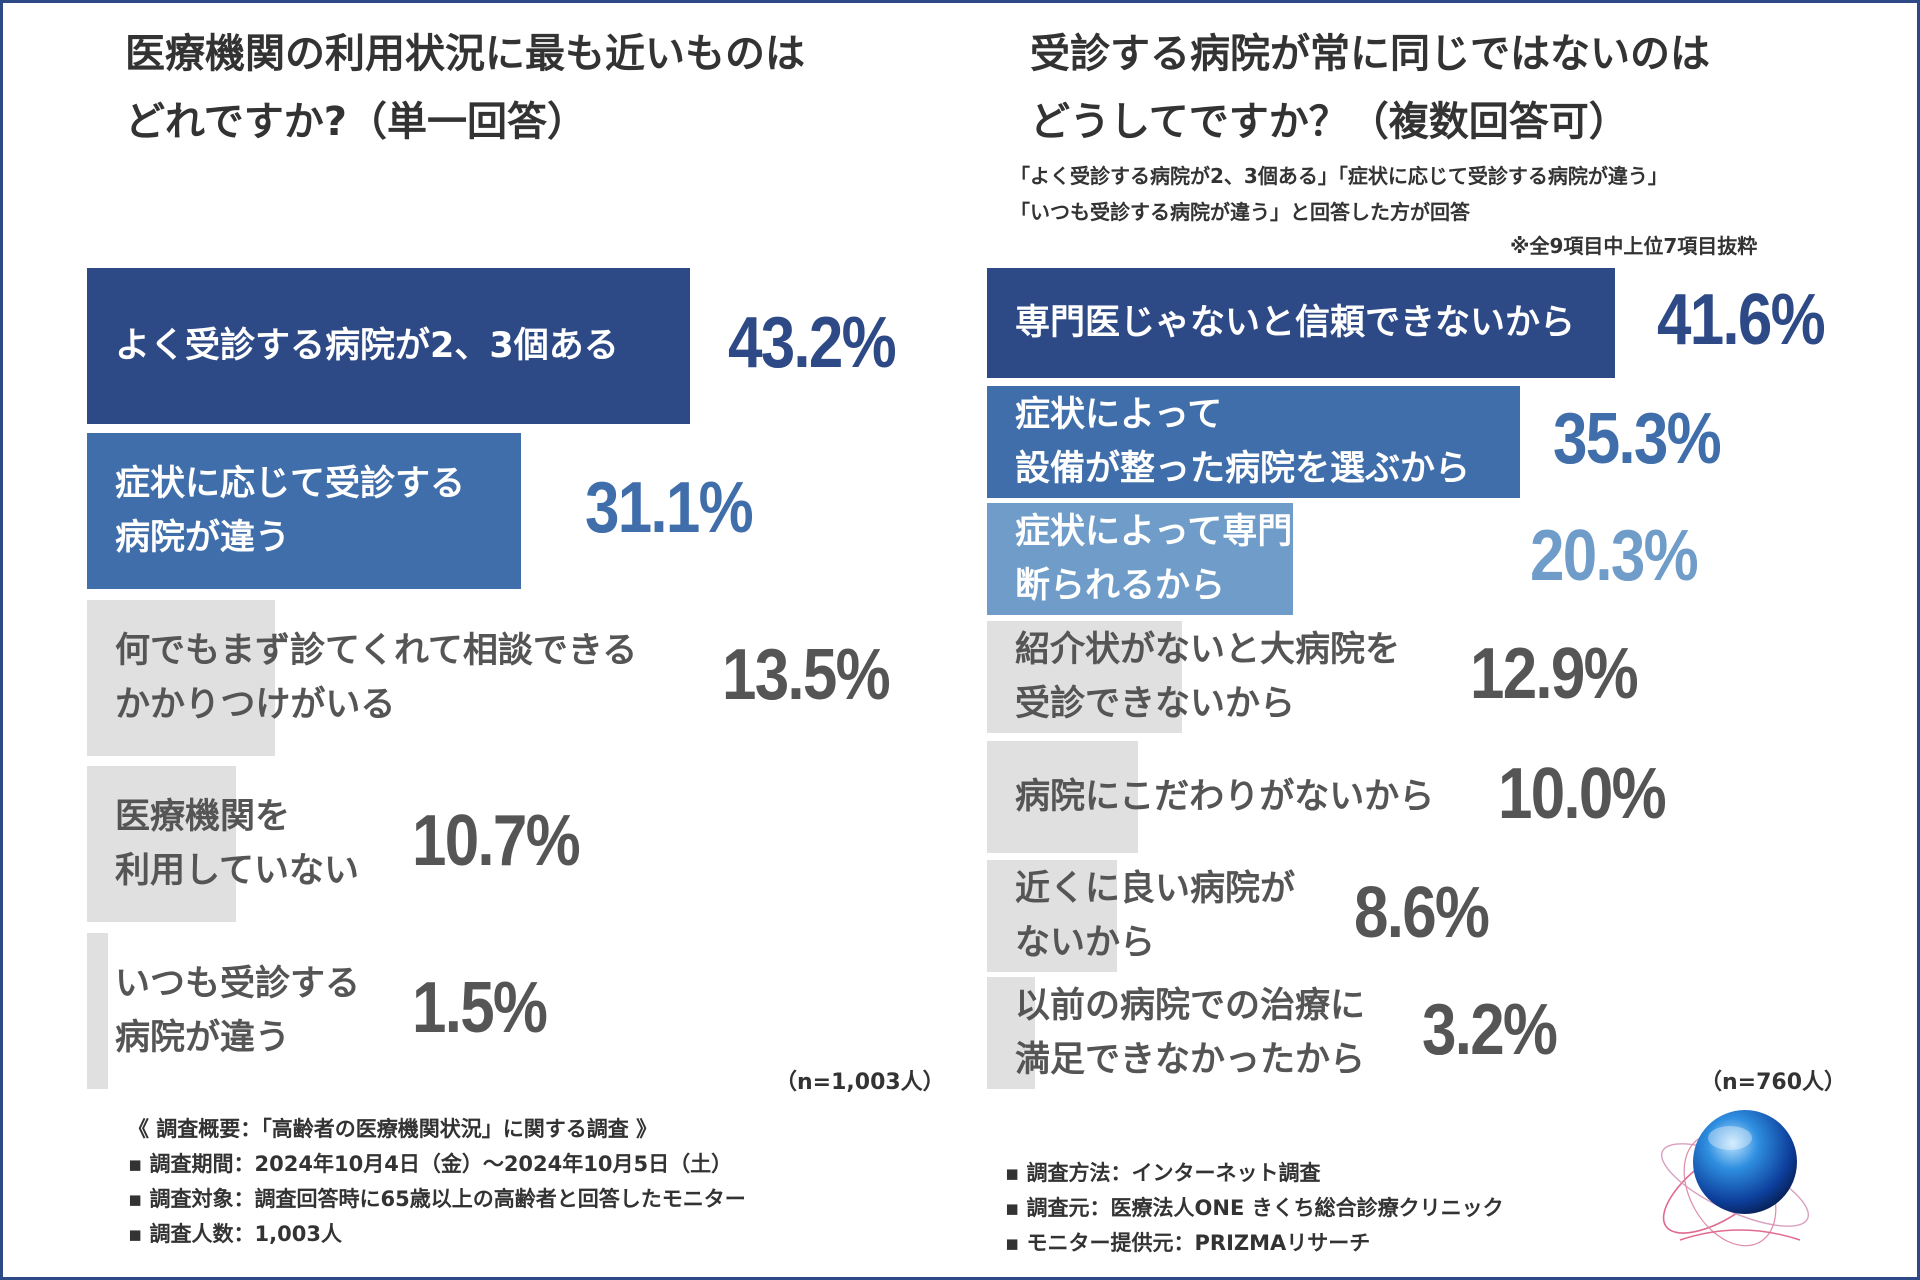 This screenshot has height=1280, width=1920. What do you see at coordinates (1582, 794) in the screenshot?
I see `right-value-label-5: 10.0%` at bounding box center [1582, 794].